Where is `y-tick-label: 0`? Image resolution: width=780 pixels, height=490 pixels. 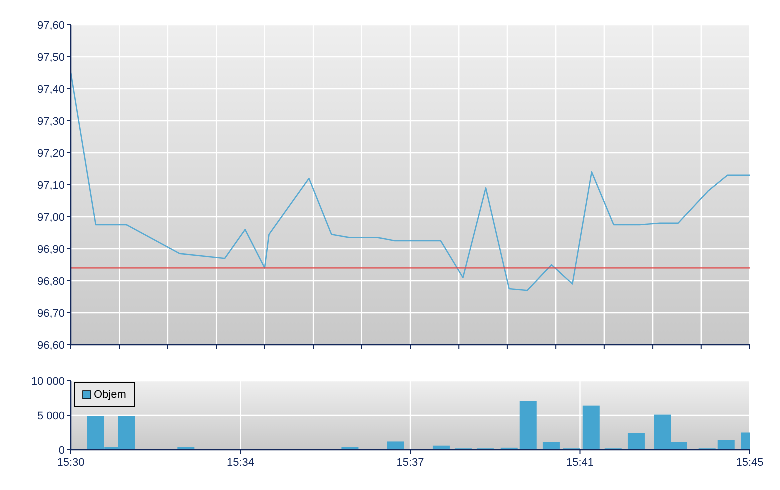
y-tick-label: 0 is located at coordinates (61, 450).